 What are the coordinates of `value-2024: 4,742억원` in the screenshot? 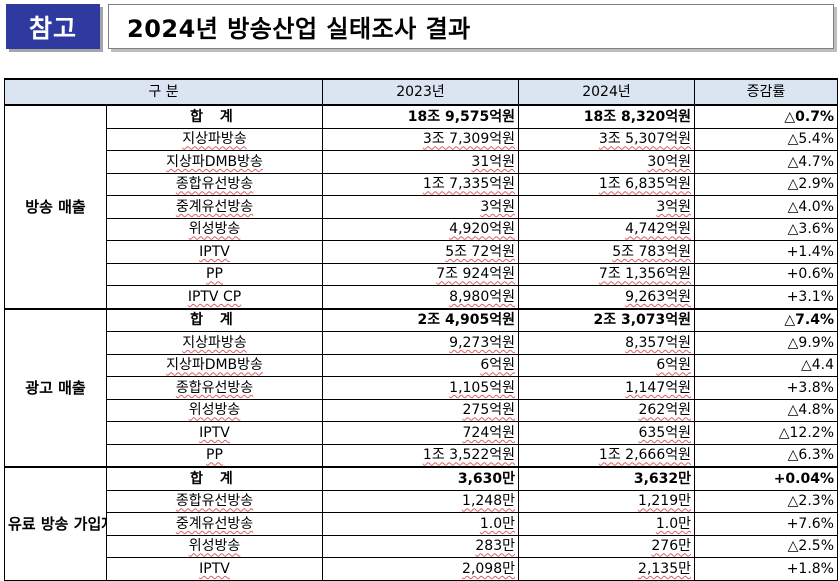 It's located at (606, 229).